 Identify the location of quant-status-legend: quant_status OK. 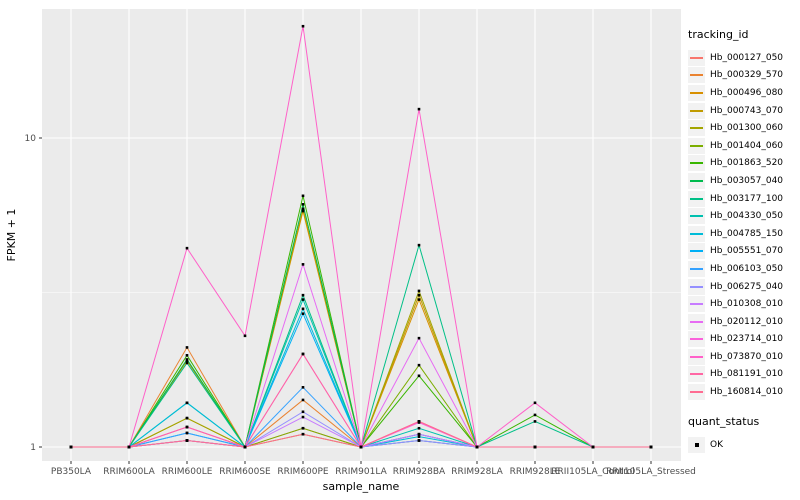
(744, 434).